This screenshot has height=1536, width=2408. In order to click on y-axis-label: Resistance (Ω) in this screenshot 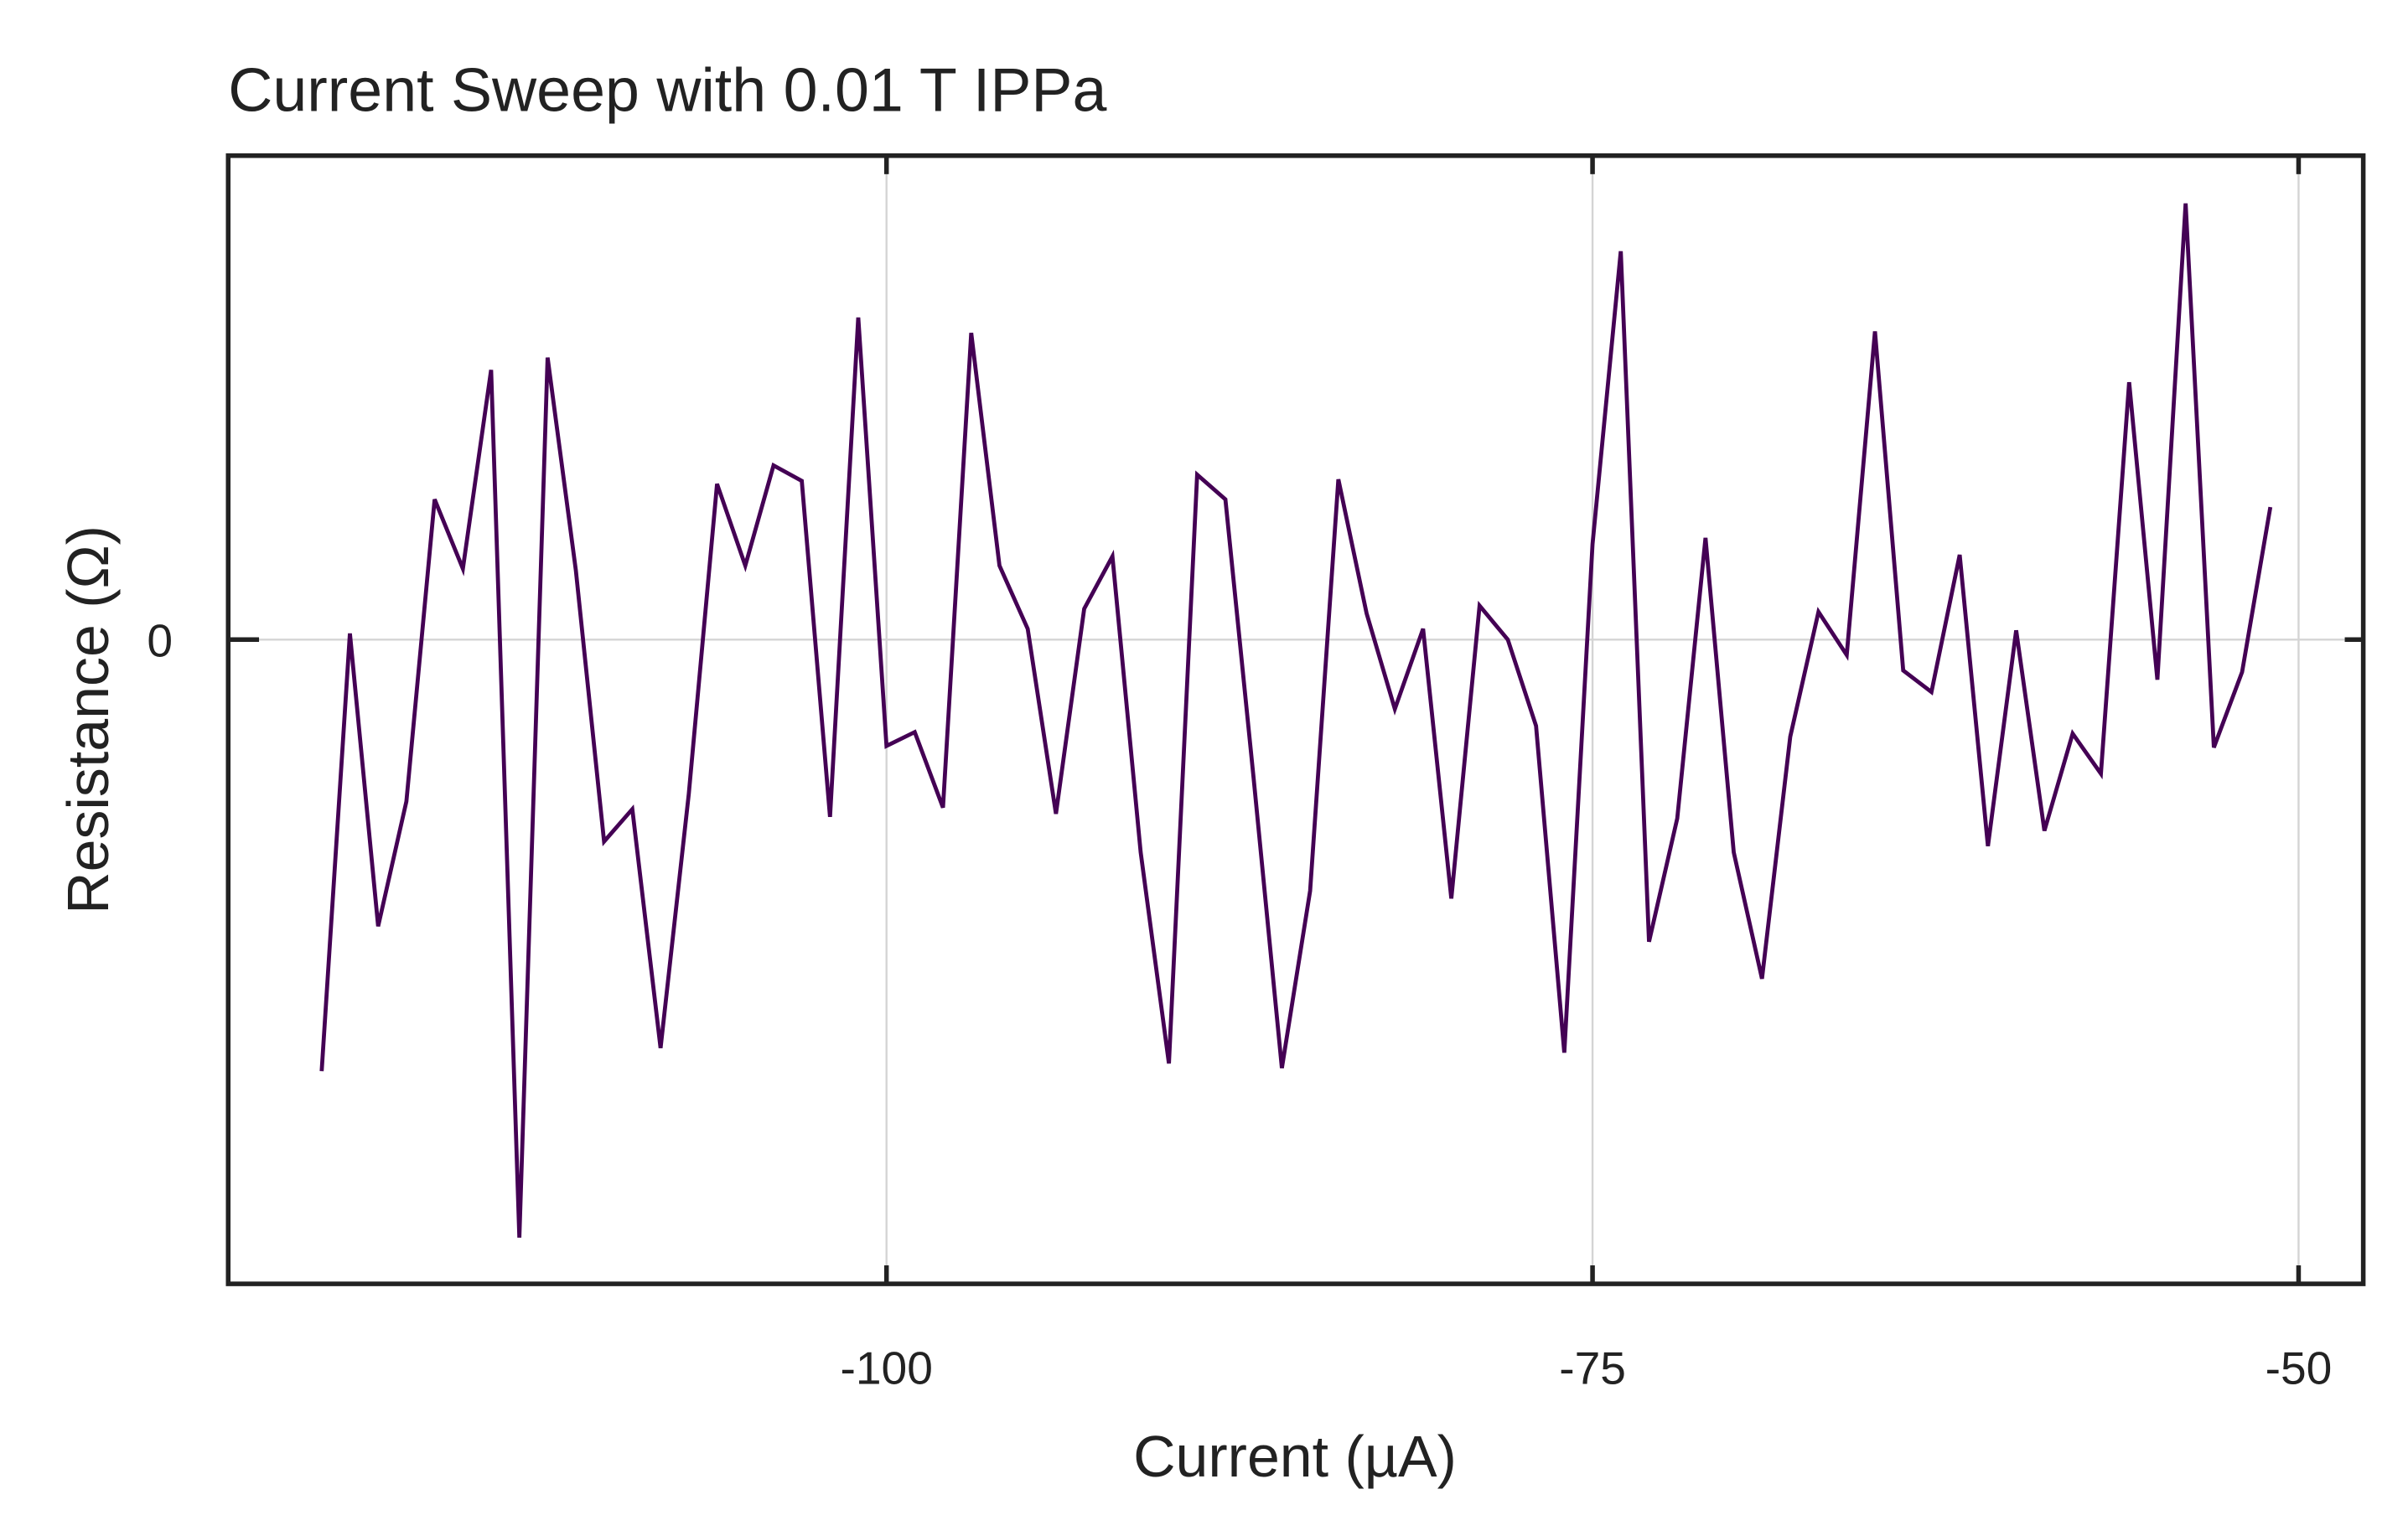, I will do `click(88, 719)`.